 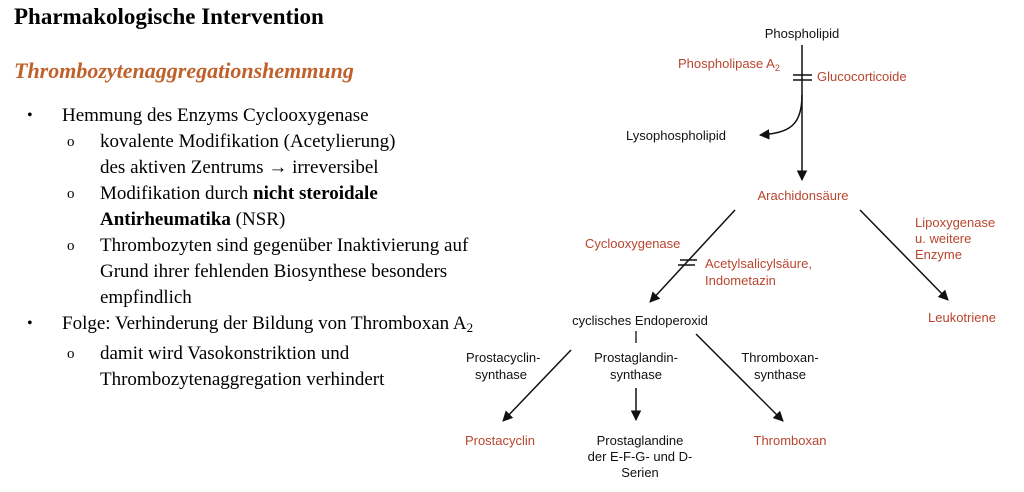 What do you see at coordinates (169, 16) in the screenshot?
I see `page-title: Pharmakologische Intervention` at bounding box center [169, 16].